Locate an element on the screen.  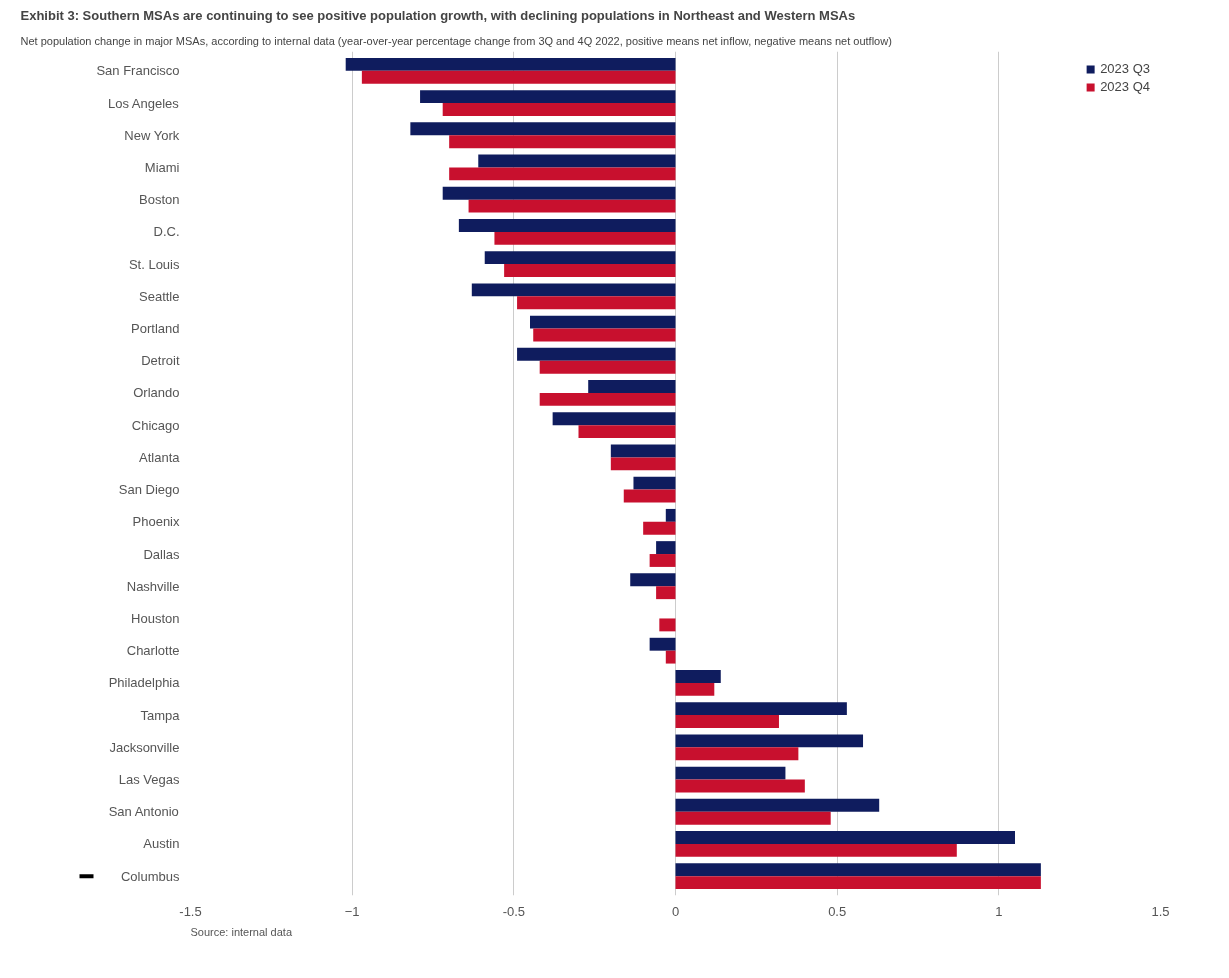
x-tick-label: 1 is located at coordinates (999, 911).